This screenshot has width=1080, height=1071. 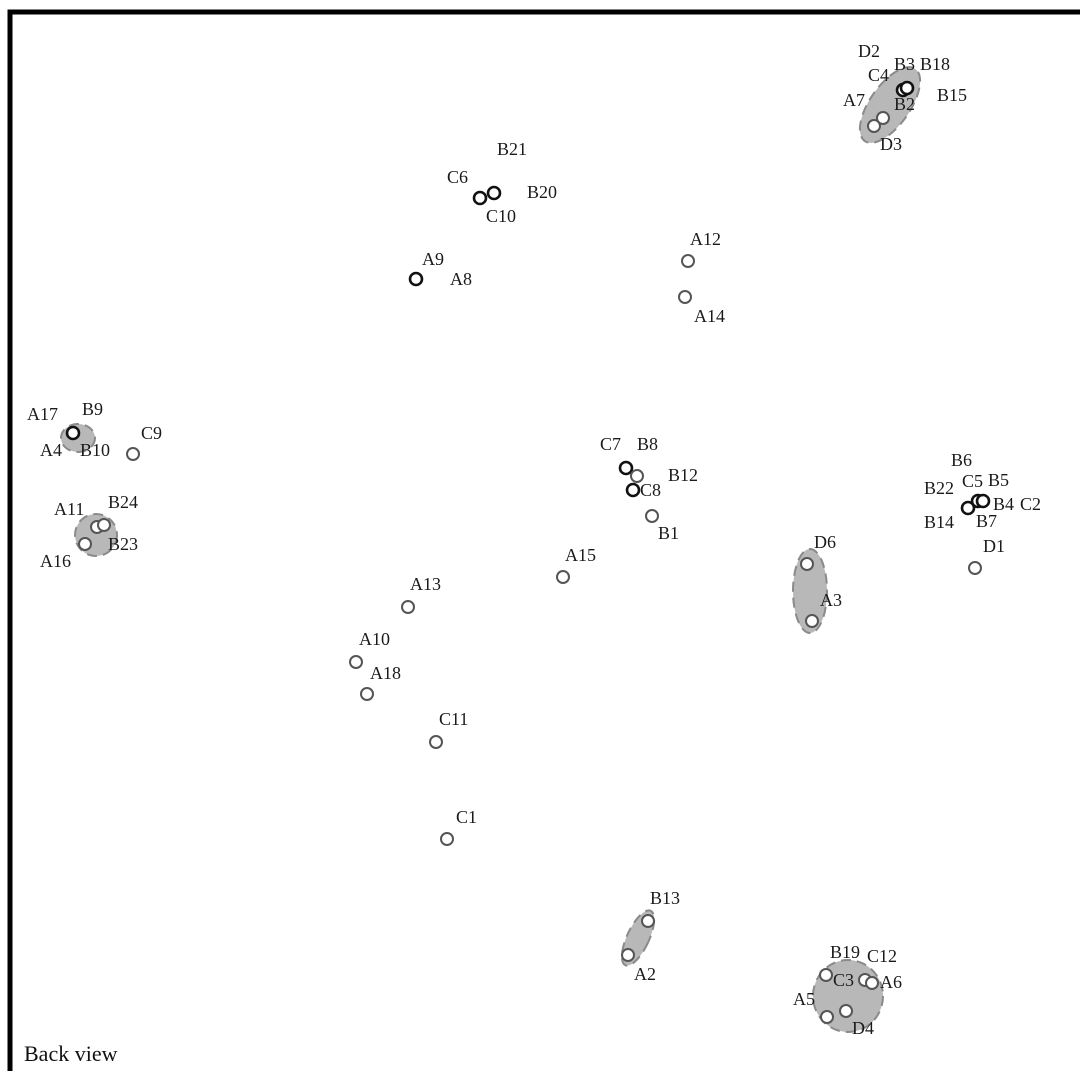 I want to click on point-marker-a12, so click(x=688, y=261).